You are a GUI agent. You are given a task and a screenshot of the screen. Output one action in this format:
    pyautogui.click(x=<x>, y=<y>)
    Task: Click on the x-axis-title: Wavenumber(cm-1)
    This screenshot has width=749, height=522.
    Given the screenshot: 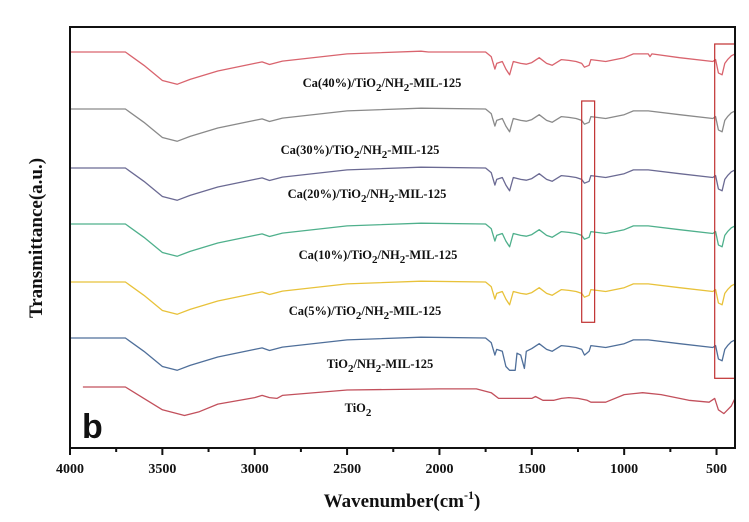 What is the action you would take?
    pyautogui.click(x=402, y=500)
    